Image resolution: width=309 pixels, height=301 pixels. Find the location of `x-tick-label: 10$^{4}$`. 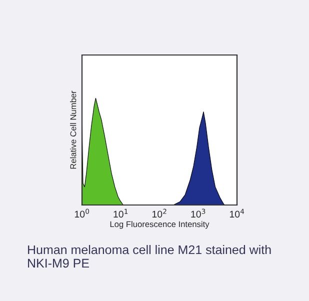

x-tick-label: 10$^{4}$ is located at coordinates (237, 213).